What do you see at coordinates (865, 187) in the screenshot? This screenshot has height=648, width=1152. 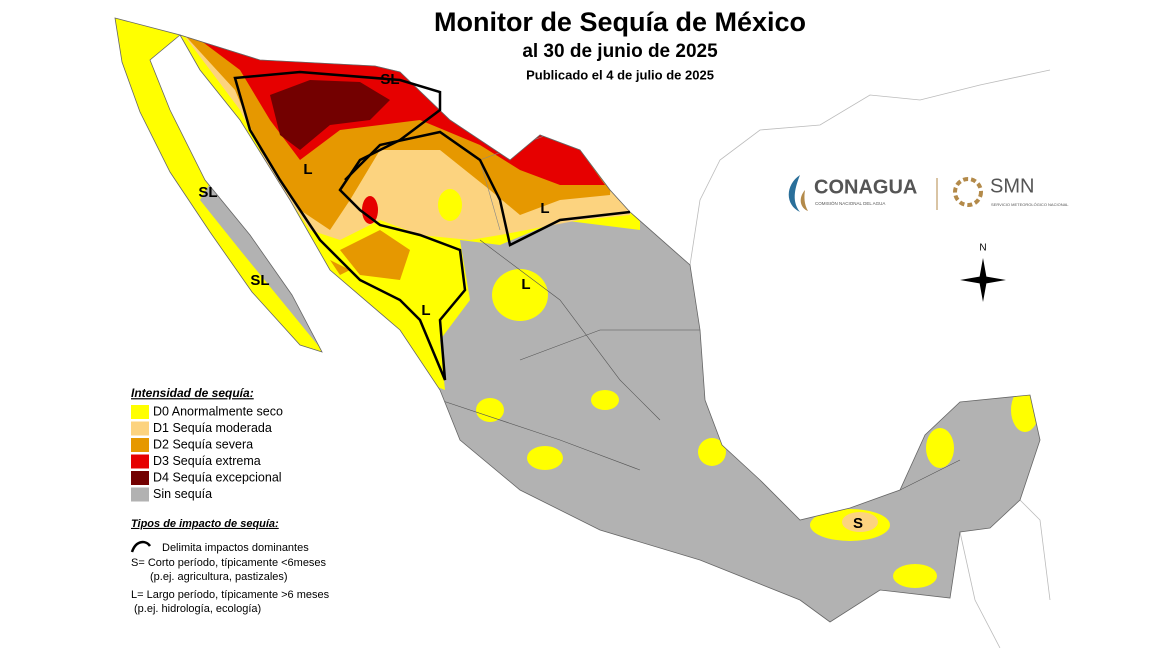 I see `logo-text: CONAGUA` at bounding box center [865, 187].